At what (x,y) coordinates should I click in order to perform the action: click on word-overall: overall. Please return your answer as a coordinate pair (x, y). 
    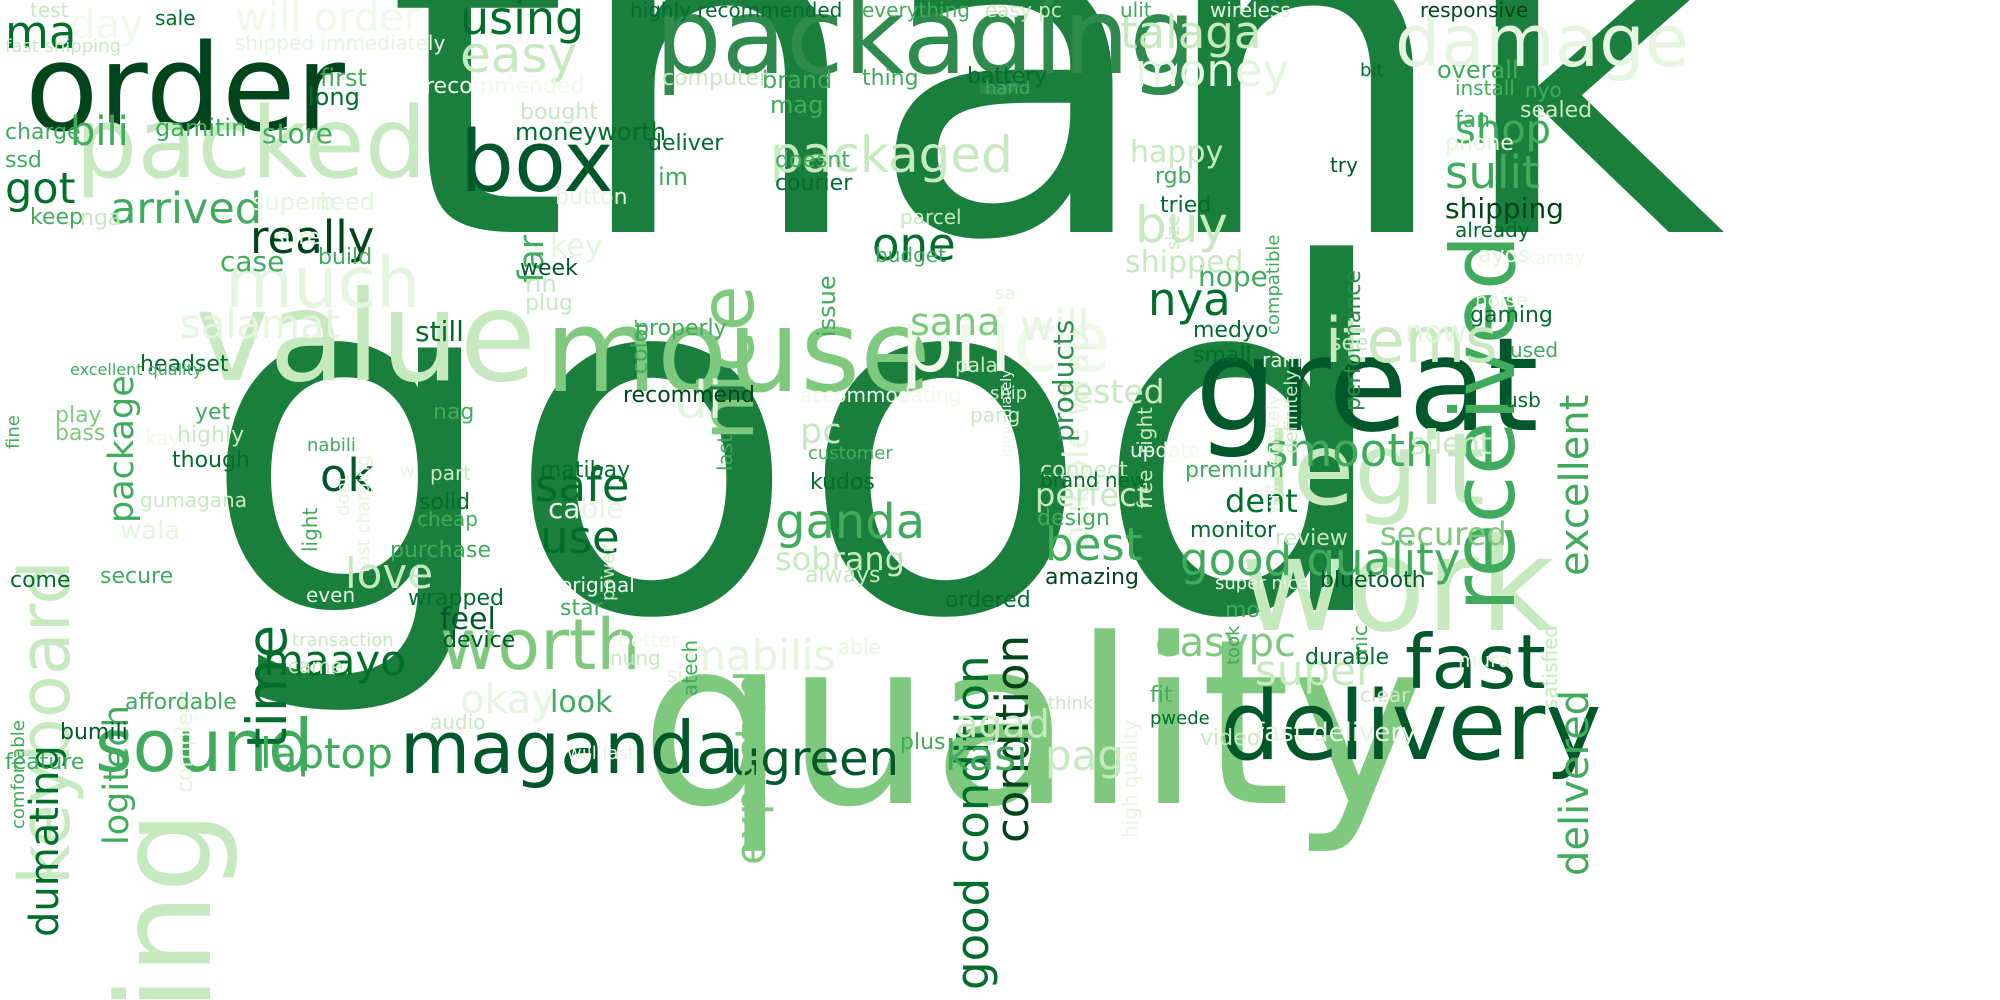
    Looking at the image, I should click on (1478, 70).